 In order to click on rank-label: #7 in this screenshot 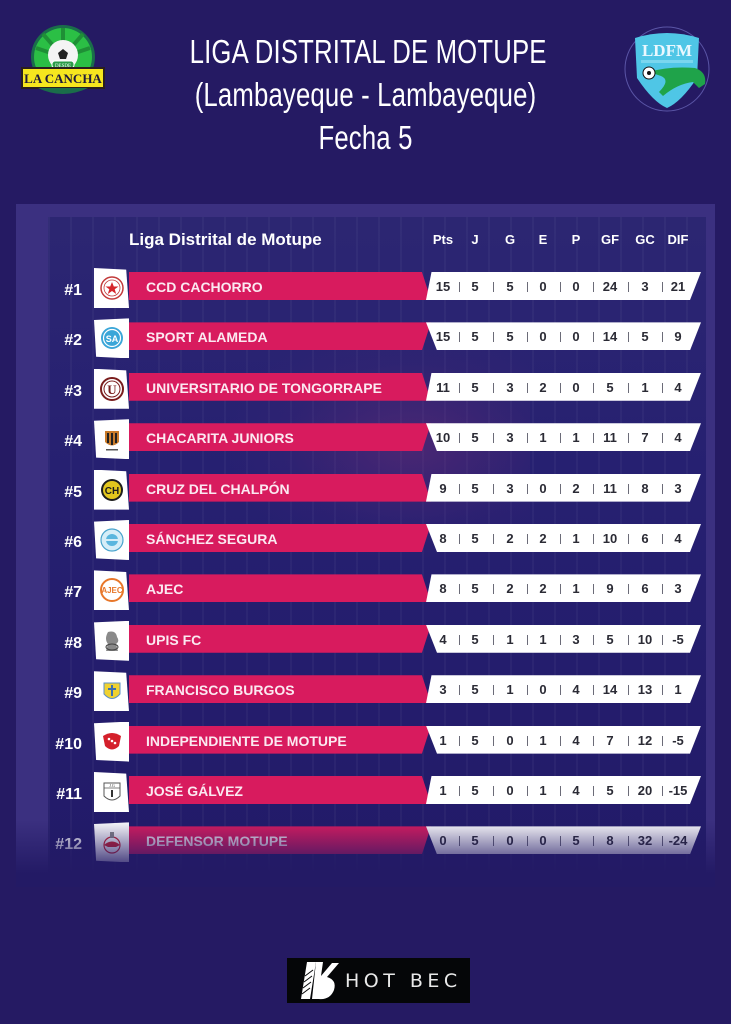, I will do `click(73, 593)`.